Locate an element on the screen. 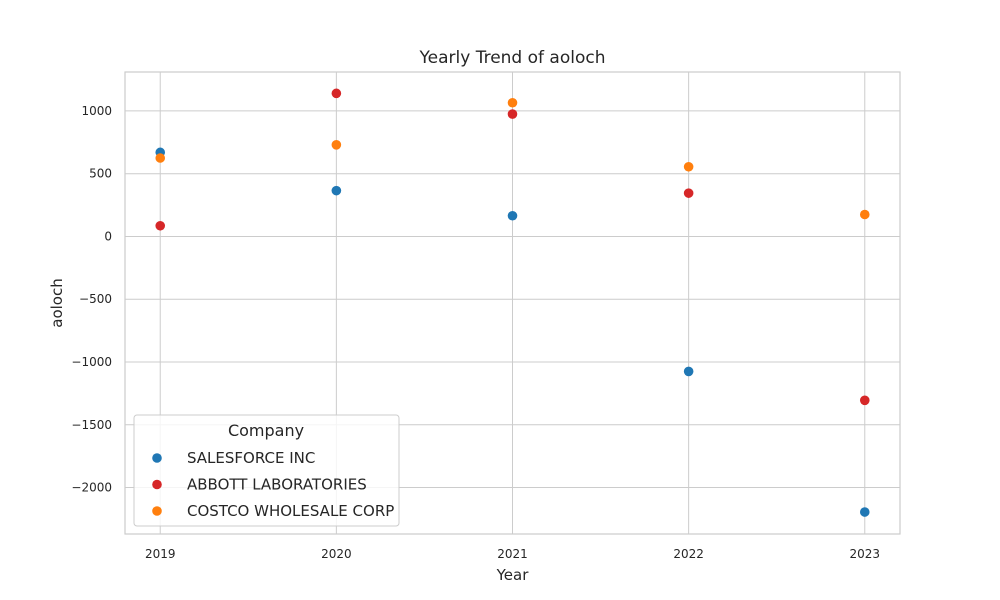 The width and height of the screenshot is (1000, 600). legend-title: Company is located at coordinates (266, 430).